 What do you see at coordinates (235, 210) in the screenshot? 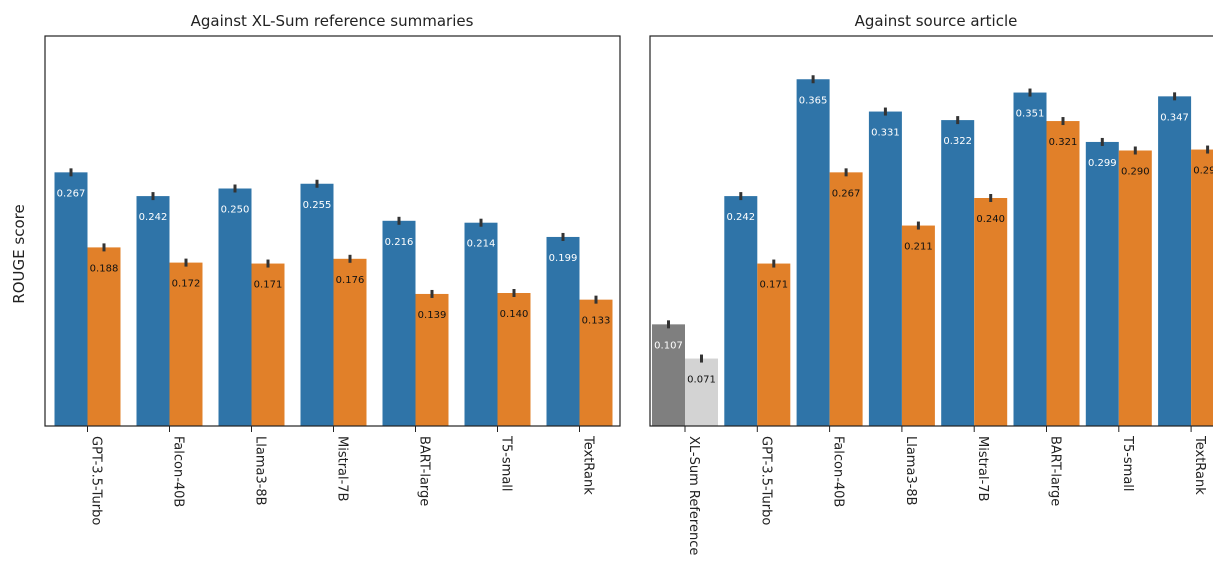
I see `data-label: 0.250` at bounding box center [235, 210].